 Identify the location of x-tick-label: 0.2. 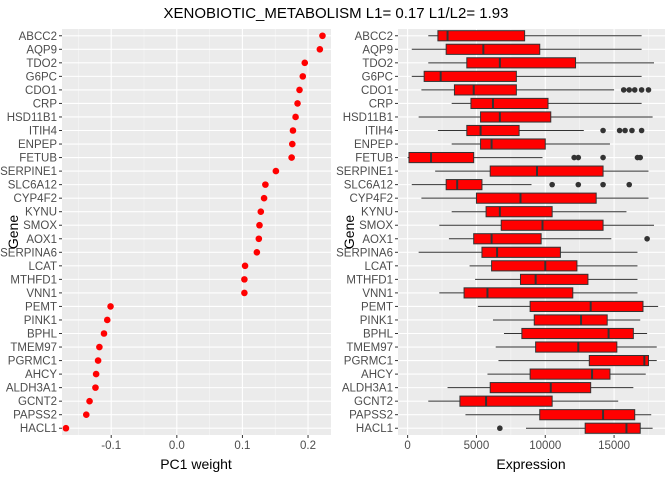
(308, 446).